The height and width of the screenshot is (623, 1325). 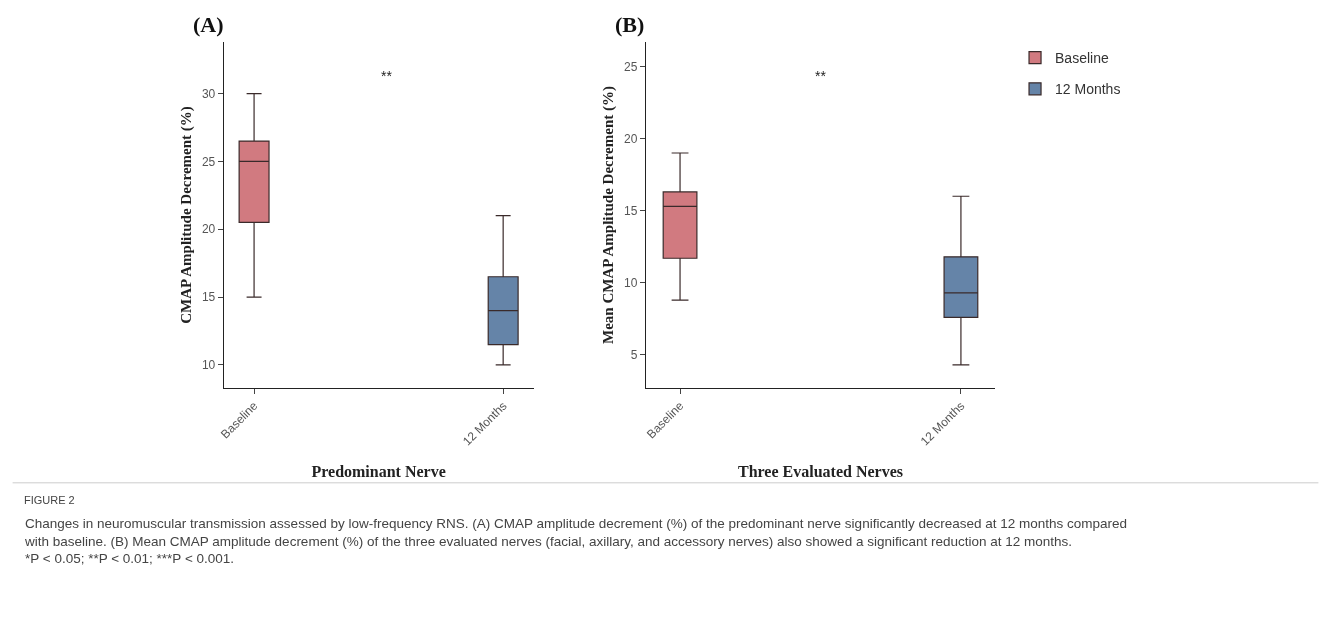 I want to click on y-tick-label: 5, so click(x=634, y=355).